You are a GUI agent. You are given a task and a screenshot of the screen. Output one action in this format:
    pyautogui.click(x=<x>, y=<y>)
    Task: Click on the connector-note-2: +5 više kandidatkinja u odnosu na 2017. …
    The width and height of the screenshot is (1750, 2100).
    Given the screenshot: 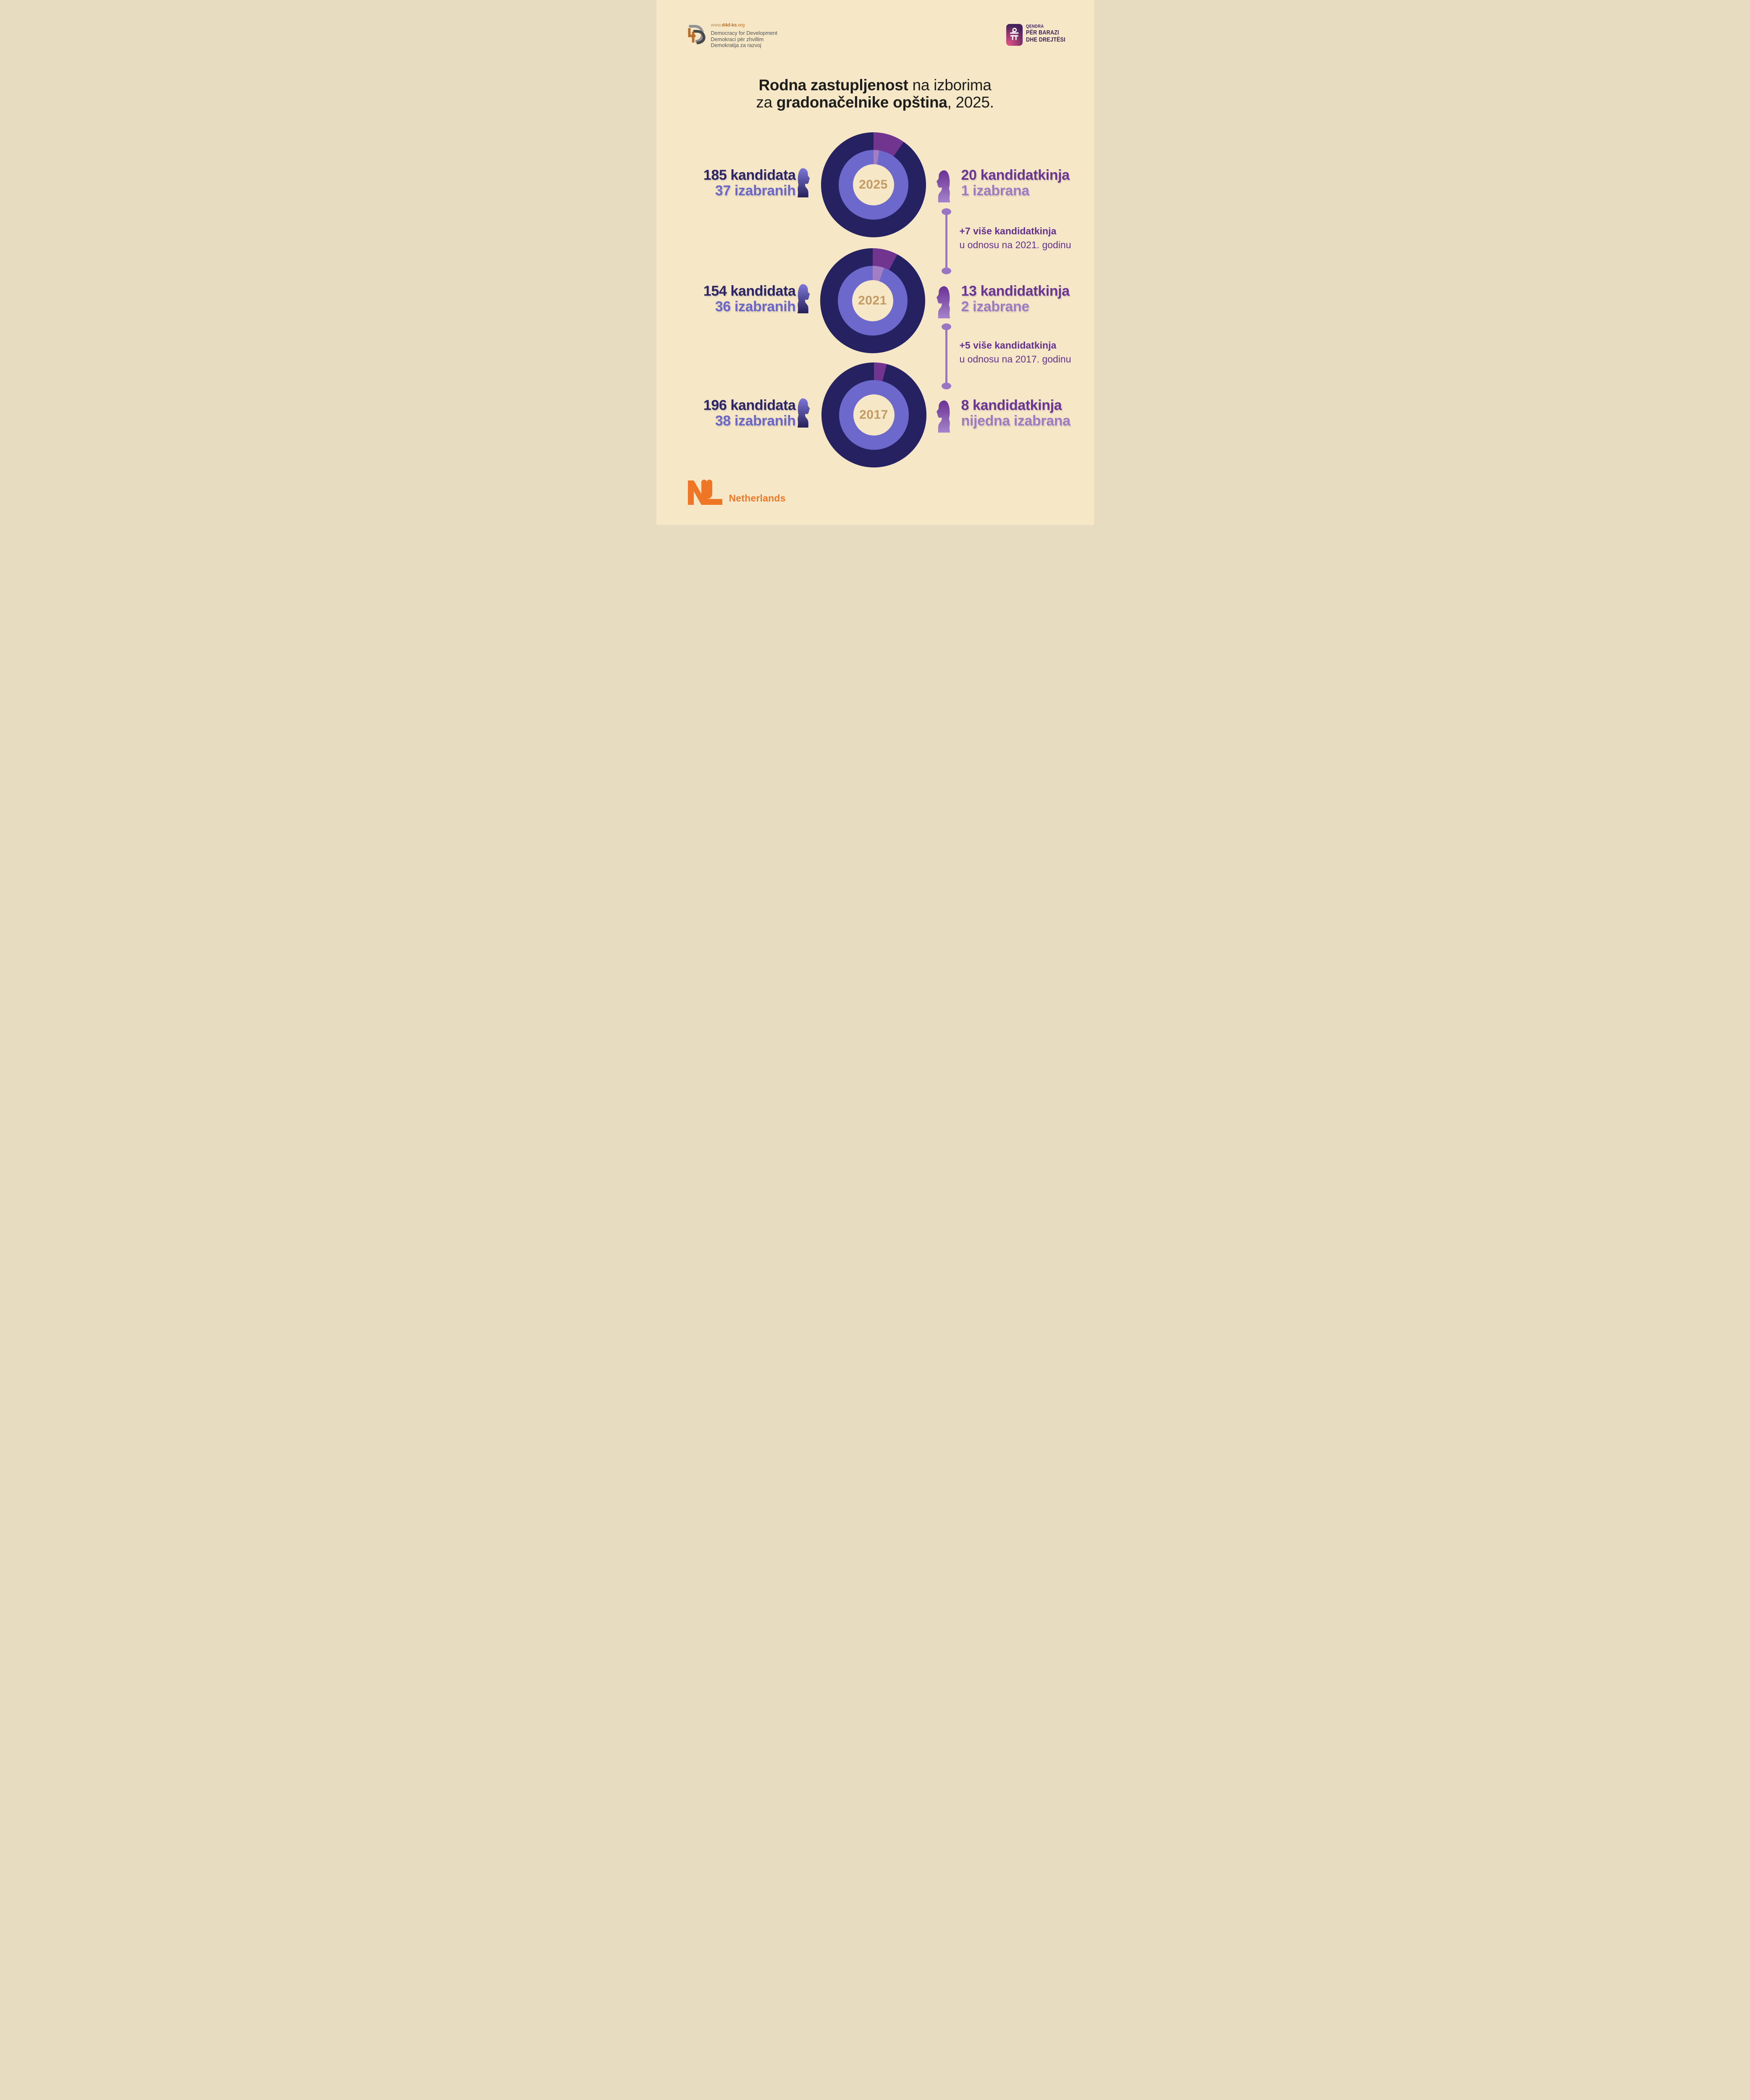 What is the action you would take?
    pyautogui.click(x=1015, y=352)
    